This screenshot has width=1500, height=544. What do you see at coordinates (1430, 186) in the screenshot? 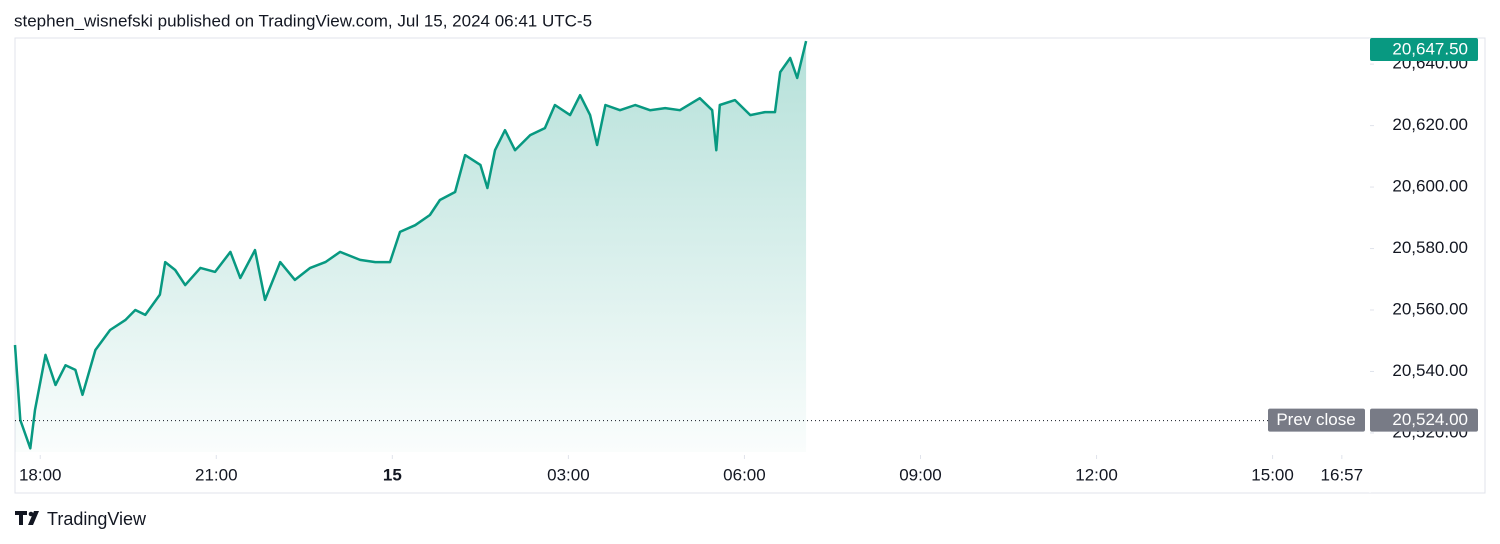
I see `y-tick-label: 20,600.00` at bounding box center [1430, 186].